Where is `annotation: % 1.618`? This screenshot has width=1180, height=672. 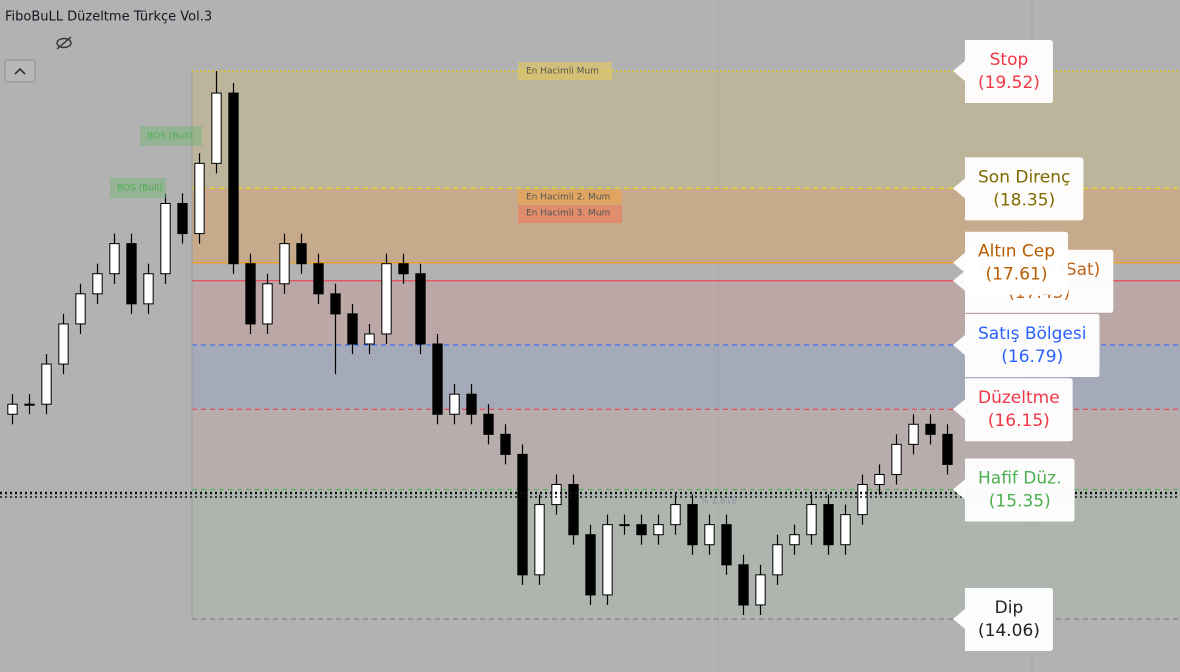 annotation: % 1.618 is located at coordinates (718, 502).